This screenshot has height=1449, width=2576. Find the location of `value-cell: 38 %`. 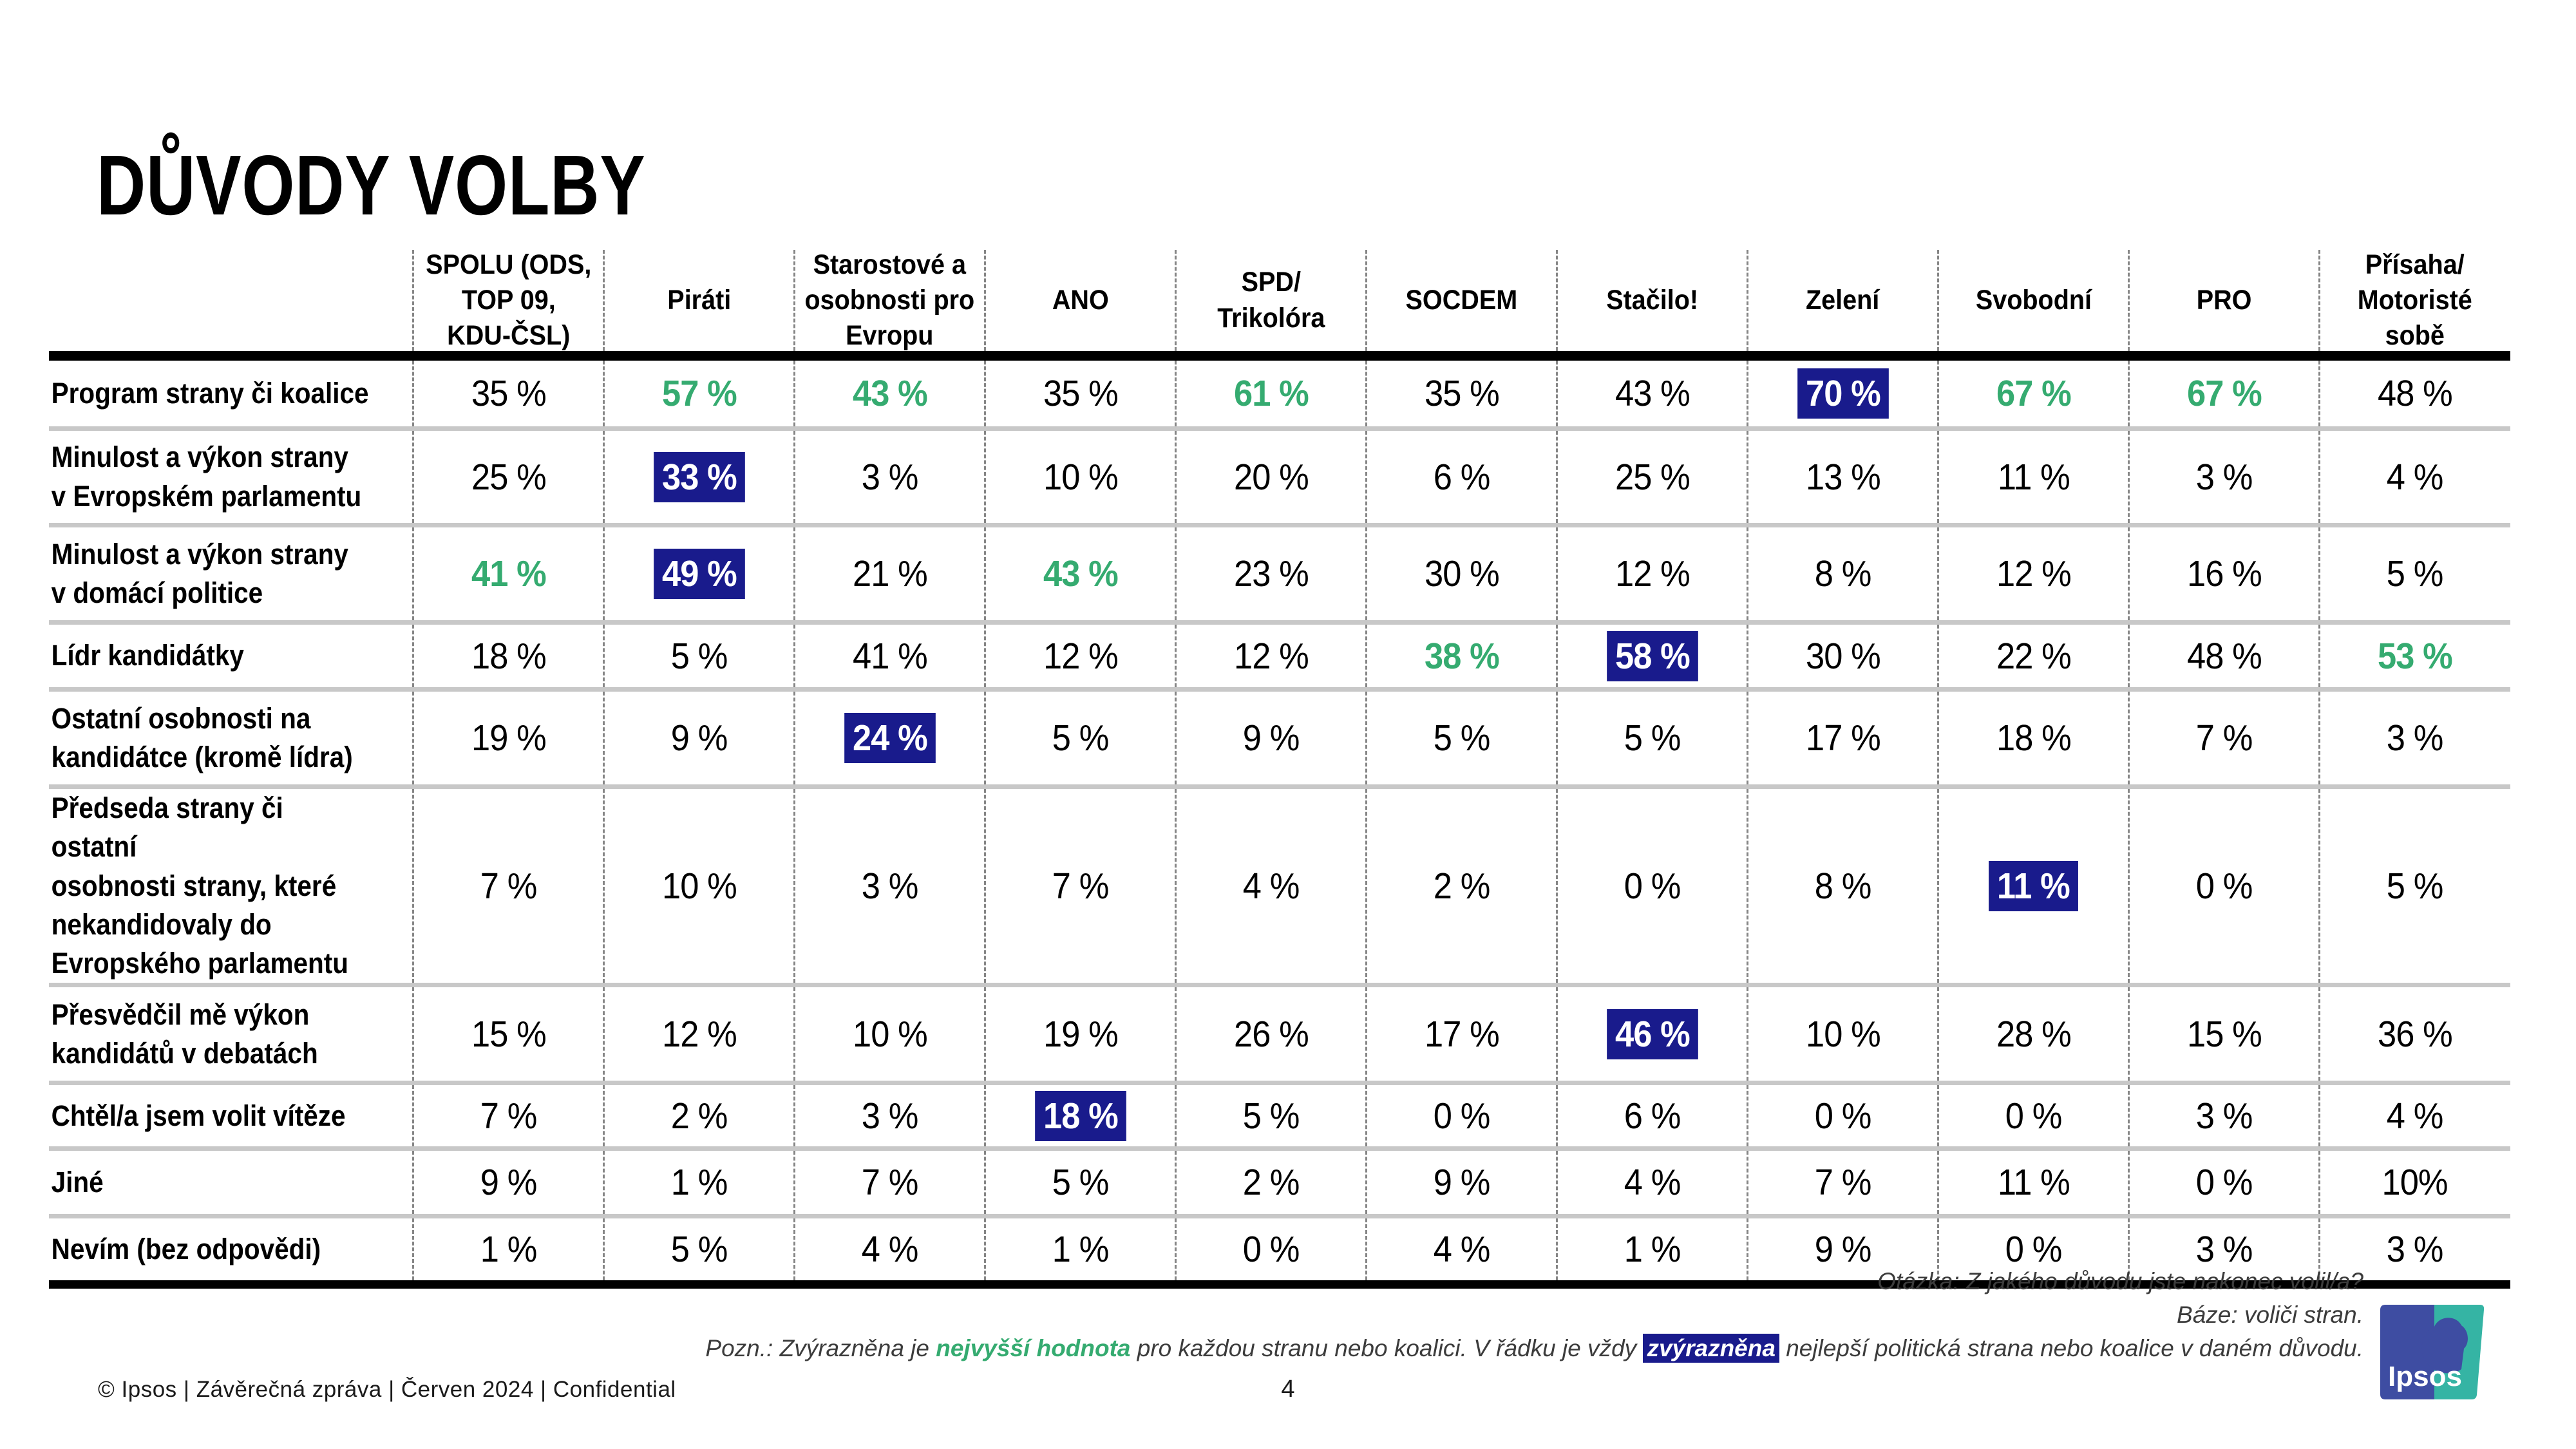

value-cell: 38 % is located at coordinates (1461, 656).